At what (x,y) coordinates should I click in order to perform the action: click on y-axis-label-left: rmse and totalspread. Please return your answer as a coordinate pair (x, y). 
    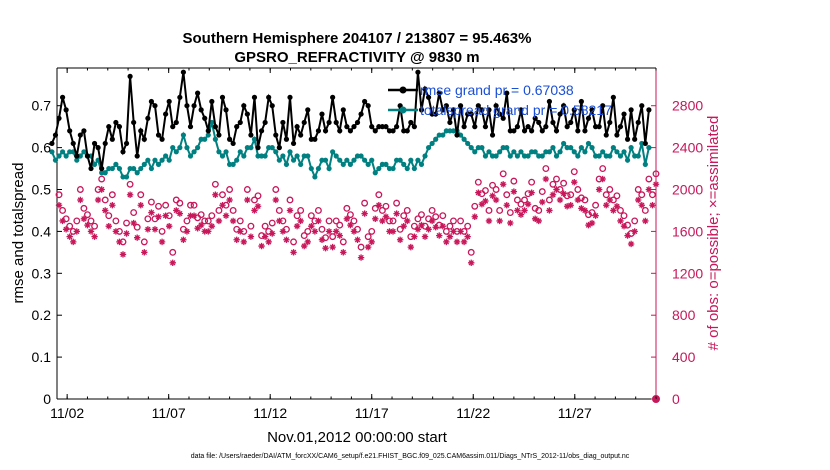
    Looking at the image, I should click on (18, 233).